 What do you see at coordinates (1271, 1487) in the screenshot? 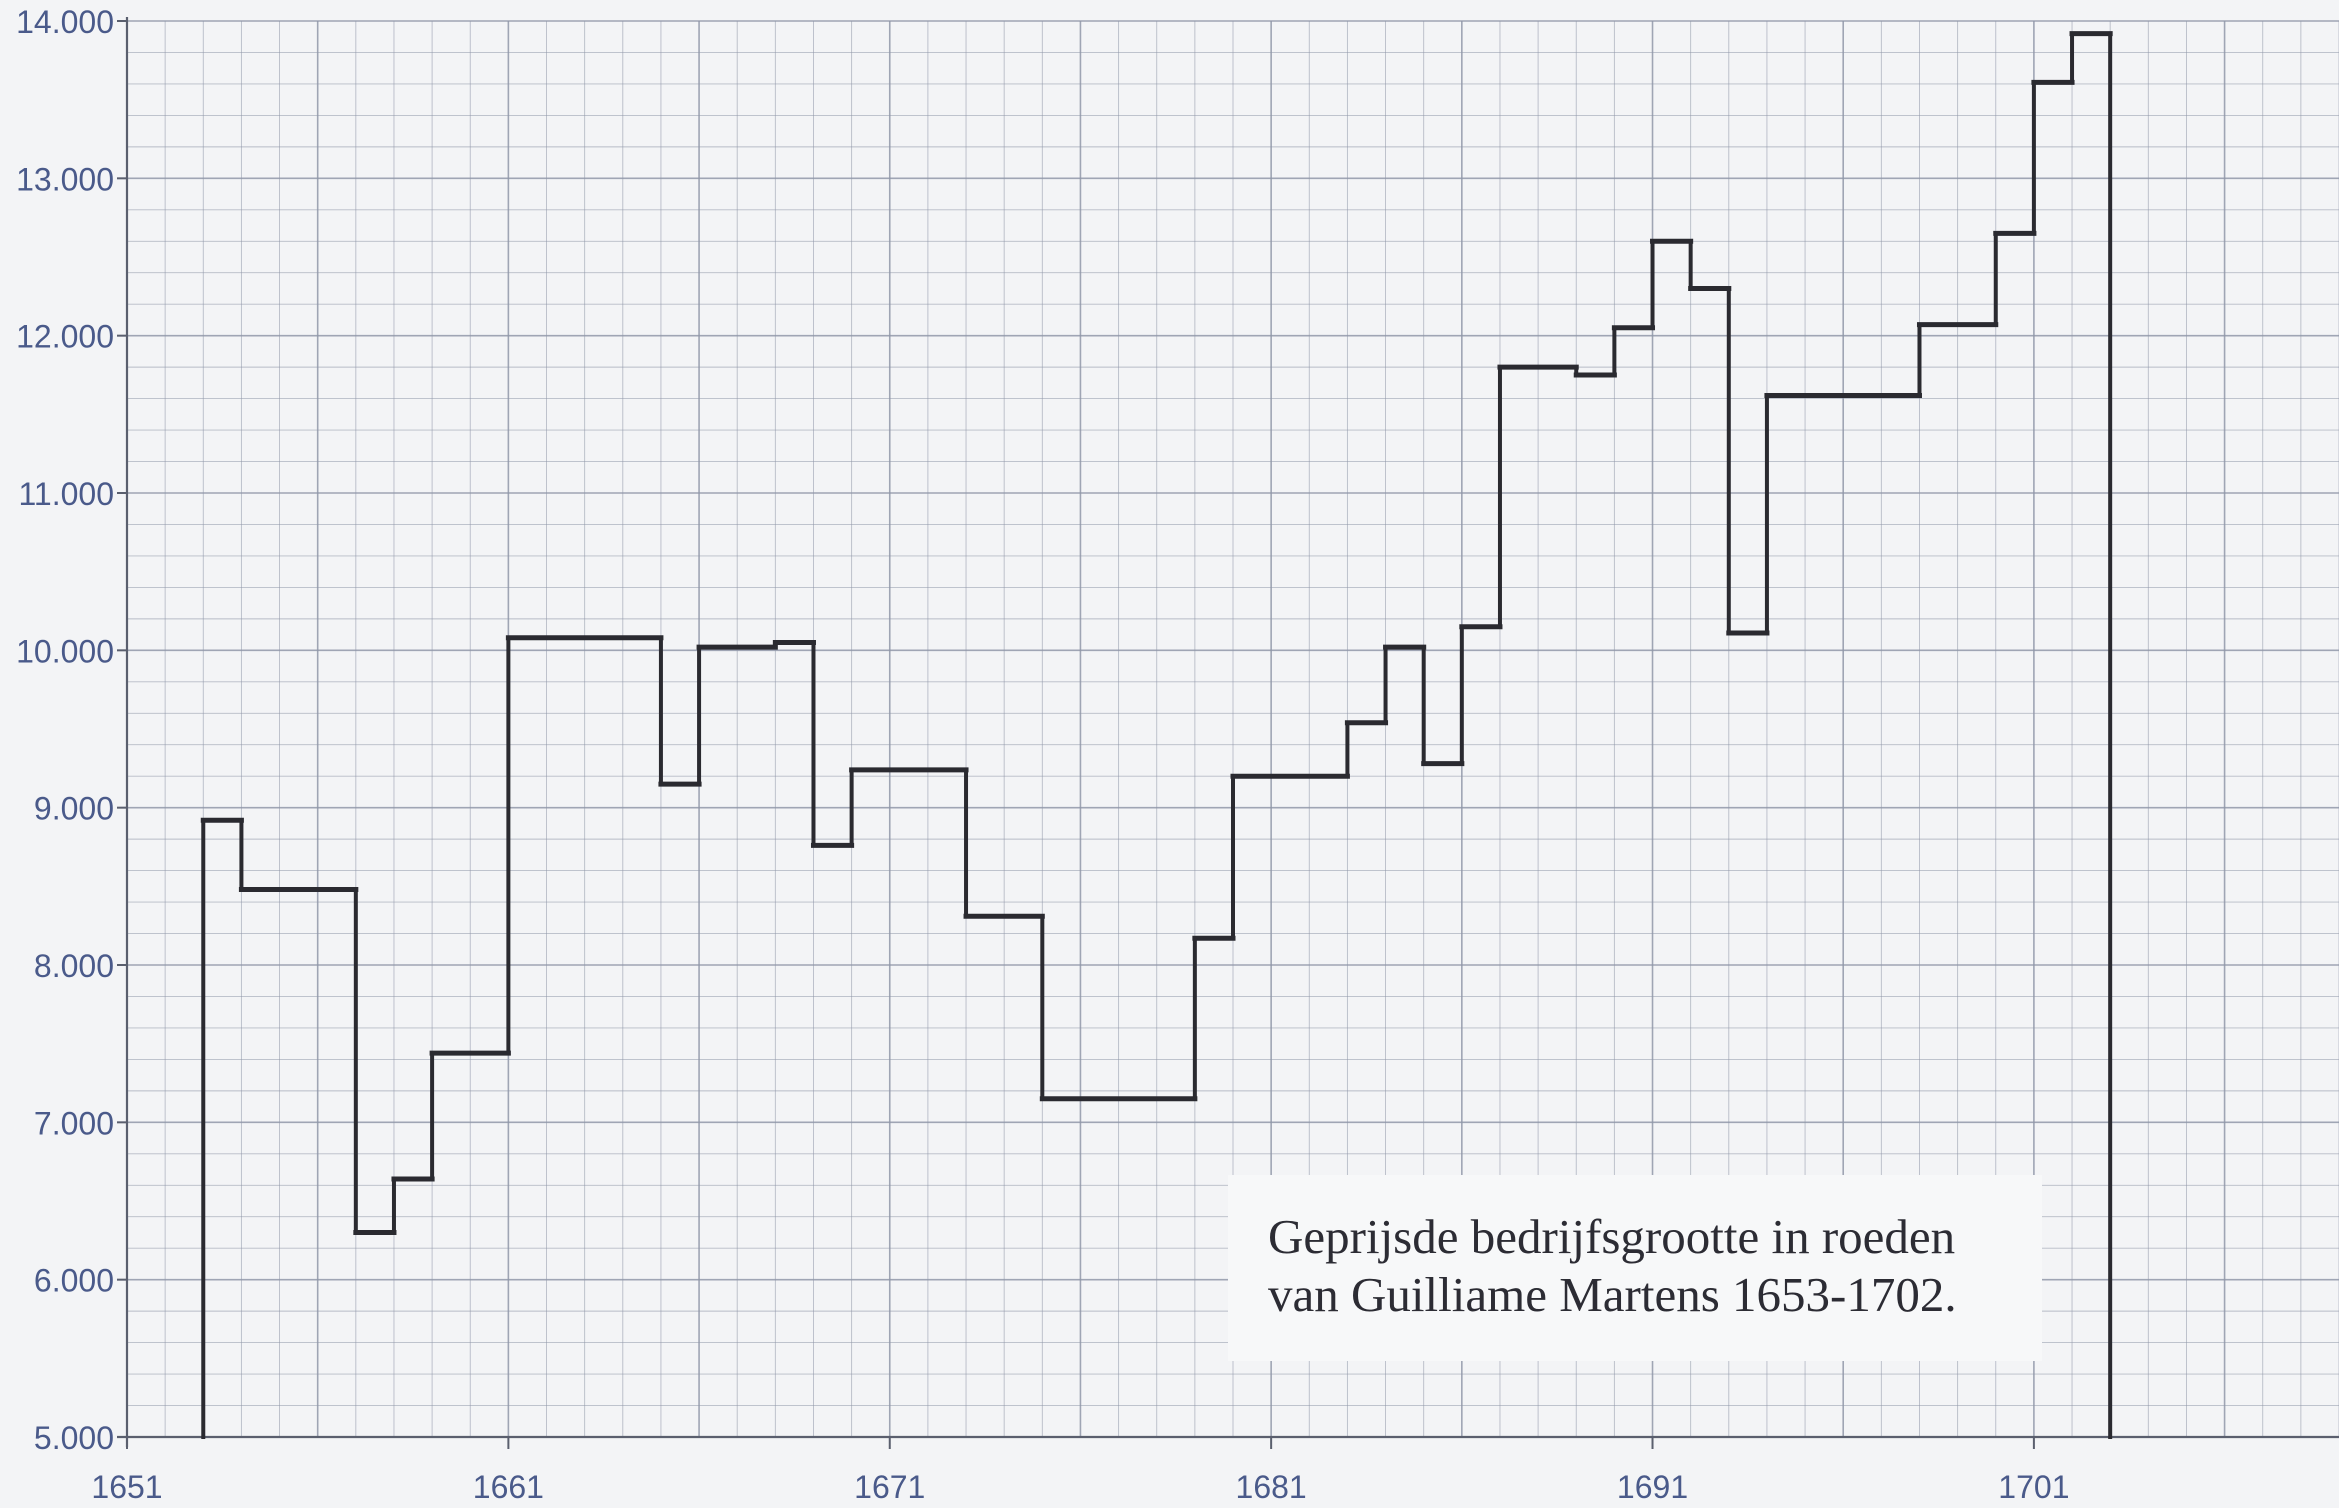
I see `x-tick-label: 1681` at bounding box center [1271, 1487].